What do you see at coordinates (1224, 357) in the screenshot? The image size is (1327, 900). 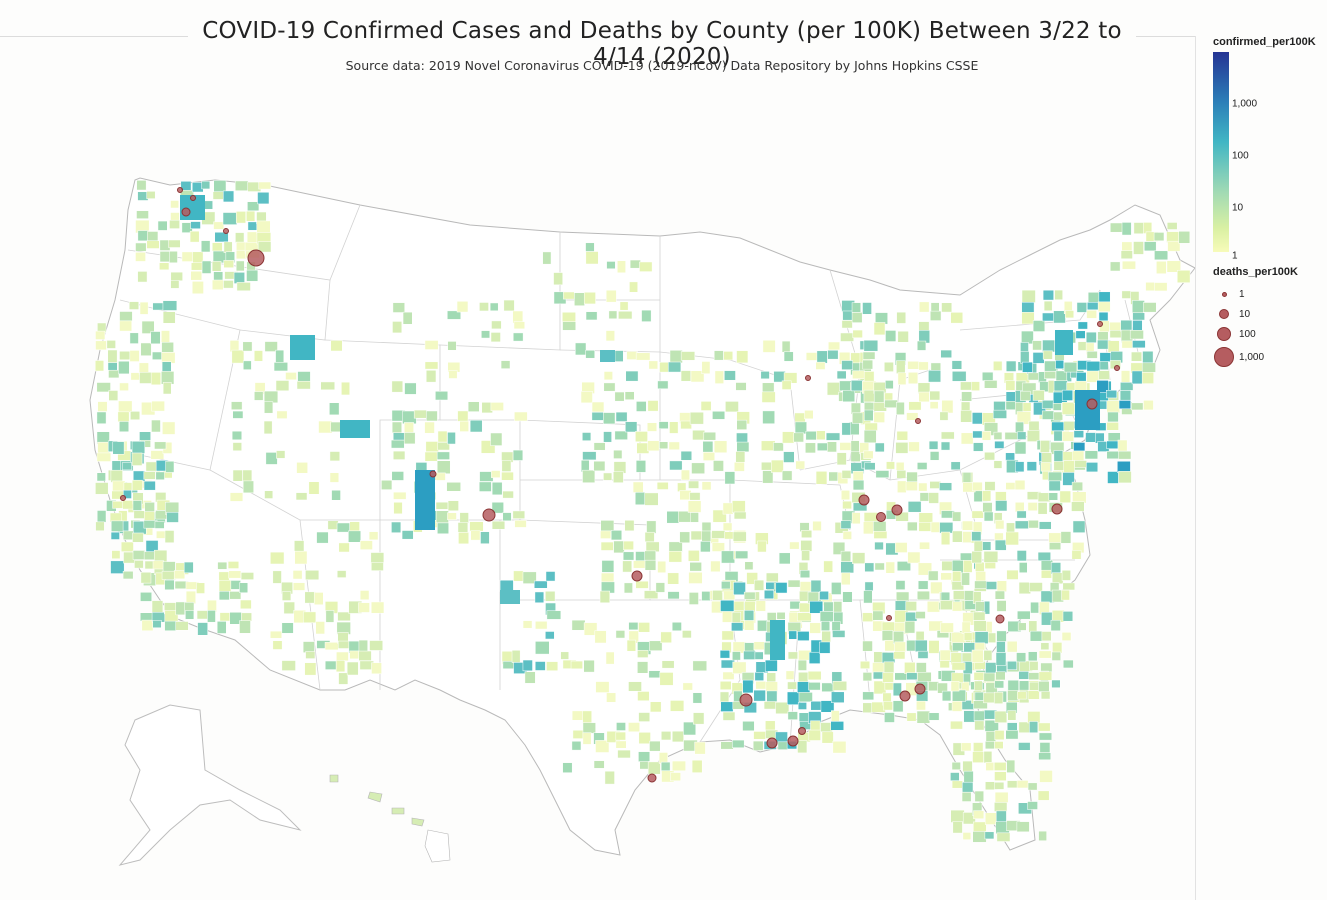 I see `bubble-symbol` at bounding box center [1224, 357].